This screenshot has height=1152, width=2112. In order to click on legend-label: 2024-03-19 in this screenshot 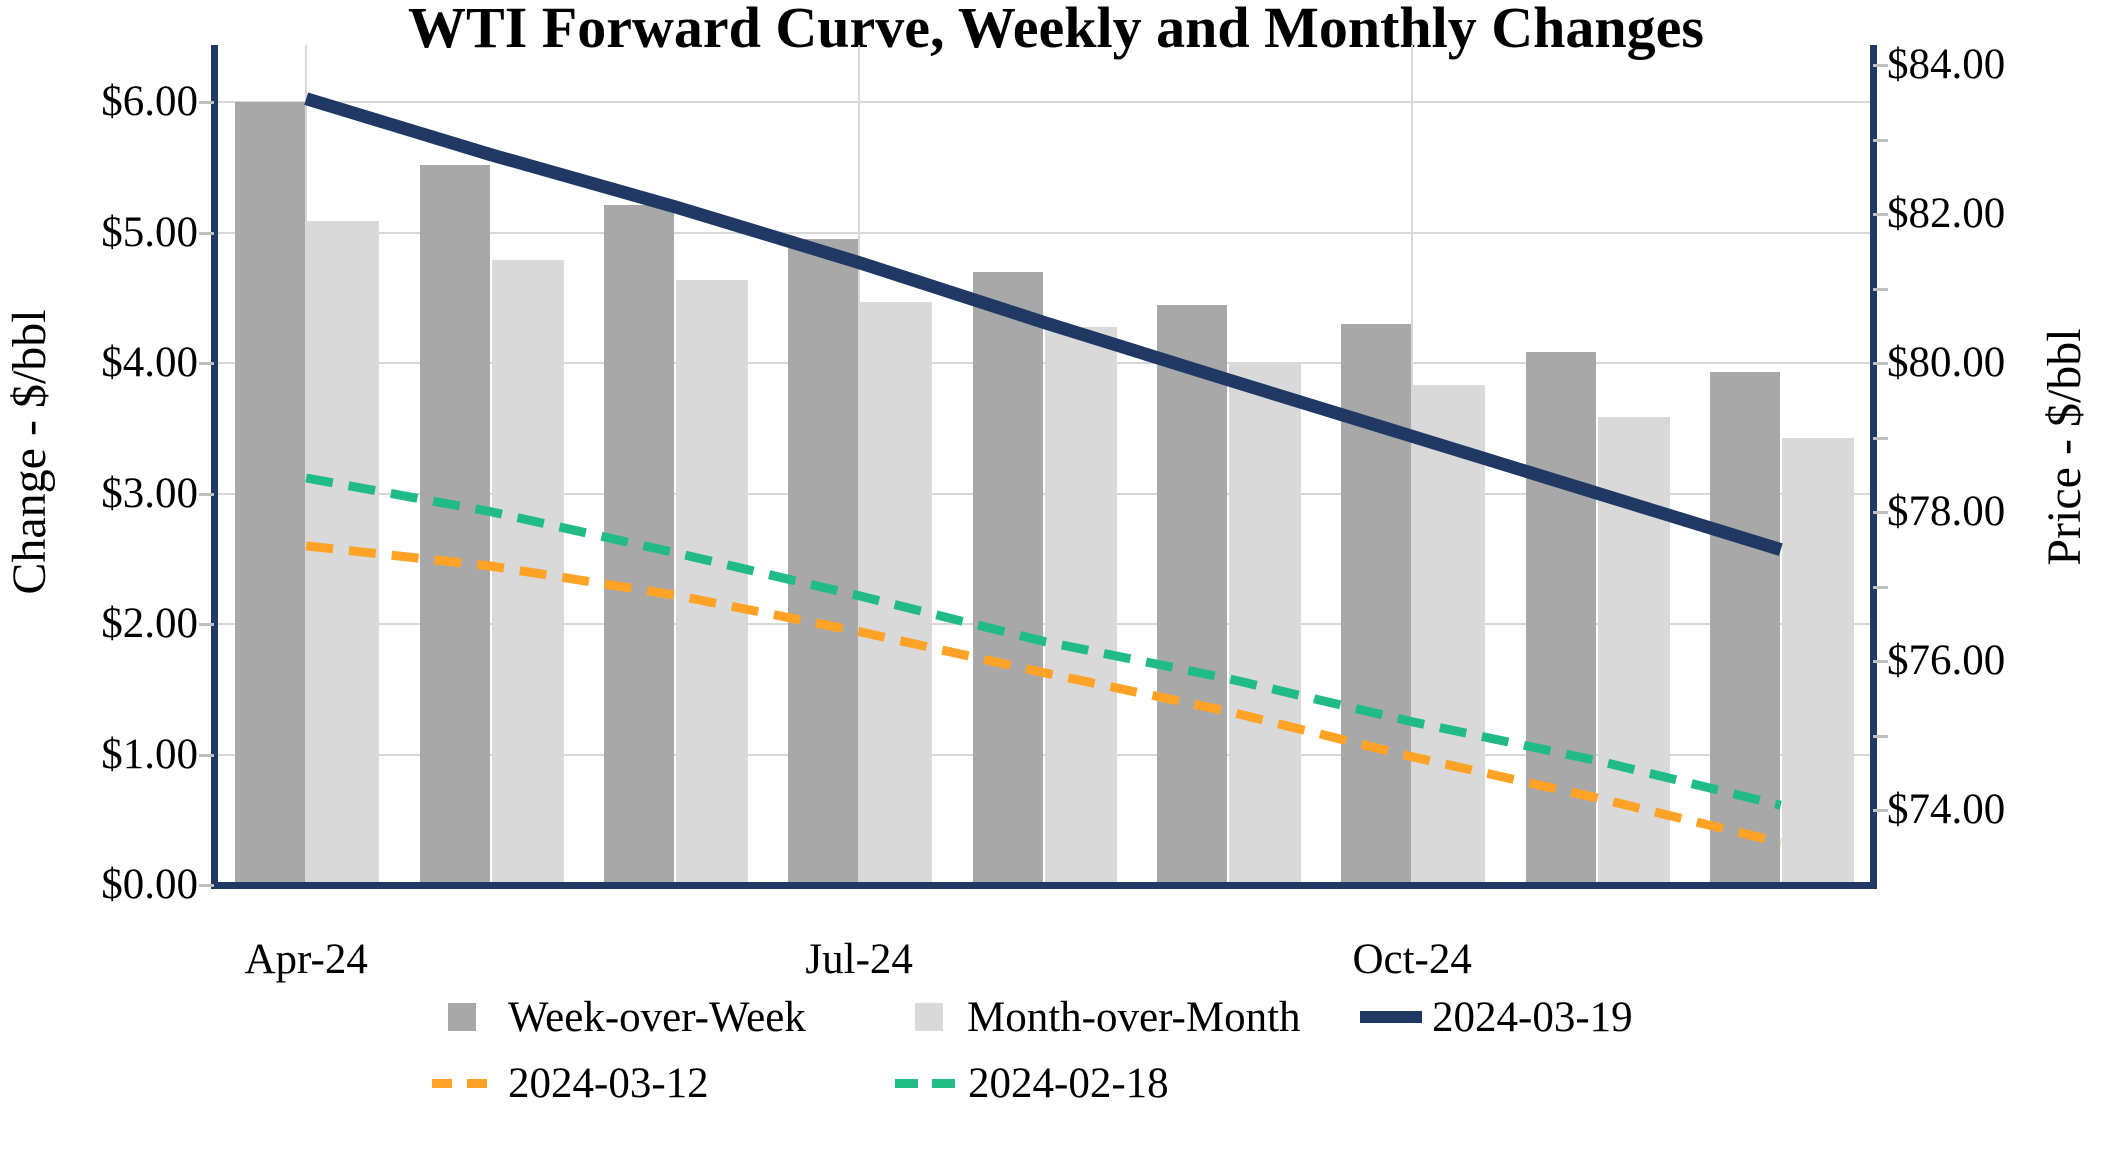, I will do `click(1532, 1017)`.